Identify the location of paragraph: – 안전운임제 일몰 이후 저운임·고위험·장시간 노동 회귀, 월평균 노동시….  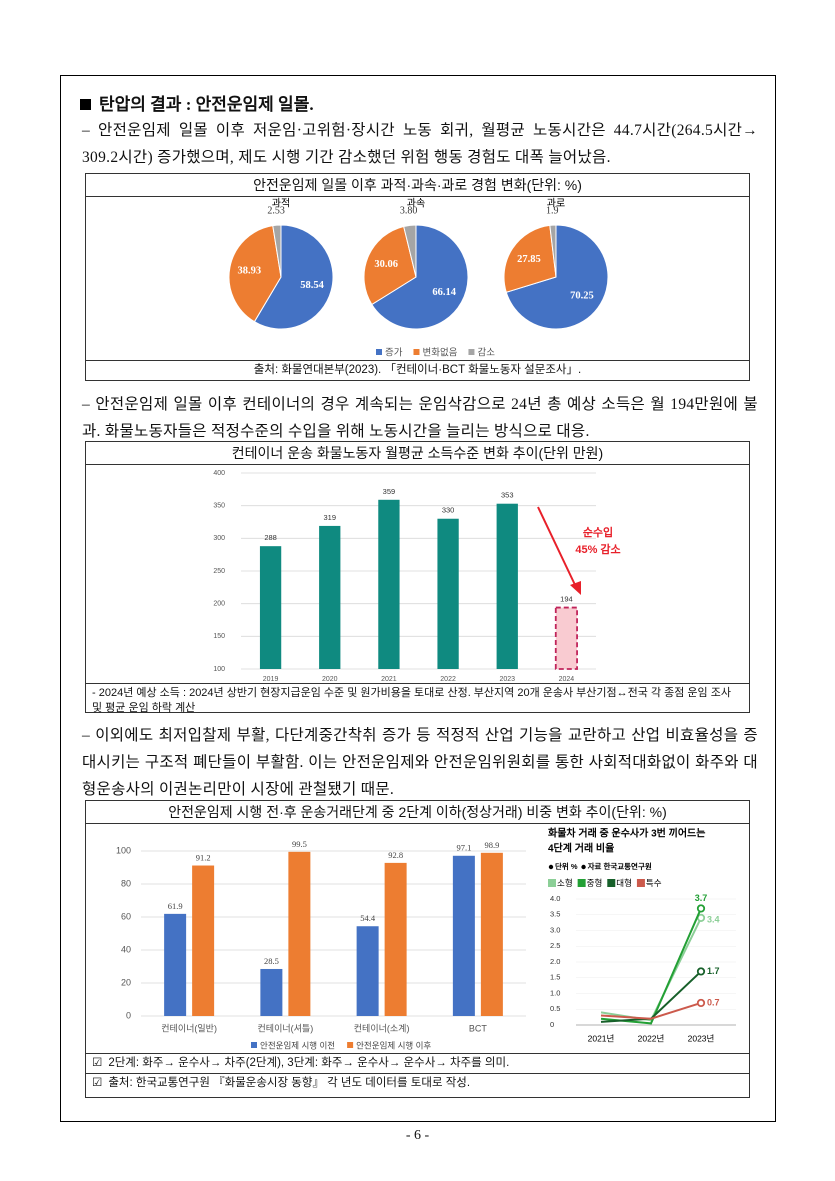
(420, 144).